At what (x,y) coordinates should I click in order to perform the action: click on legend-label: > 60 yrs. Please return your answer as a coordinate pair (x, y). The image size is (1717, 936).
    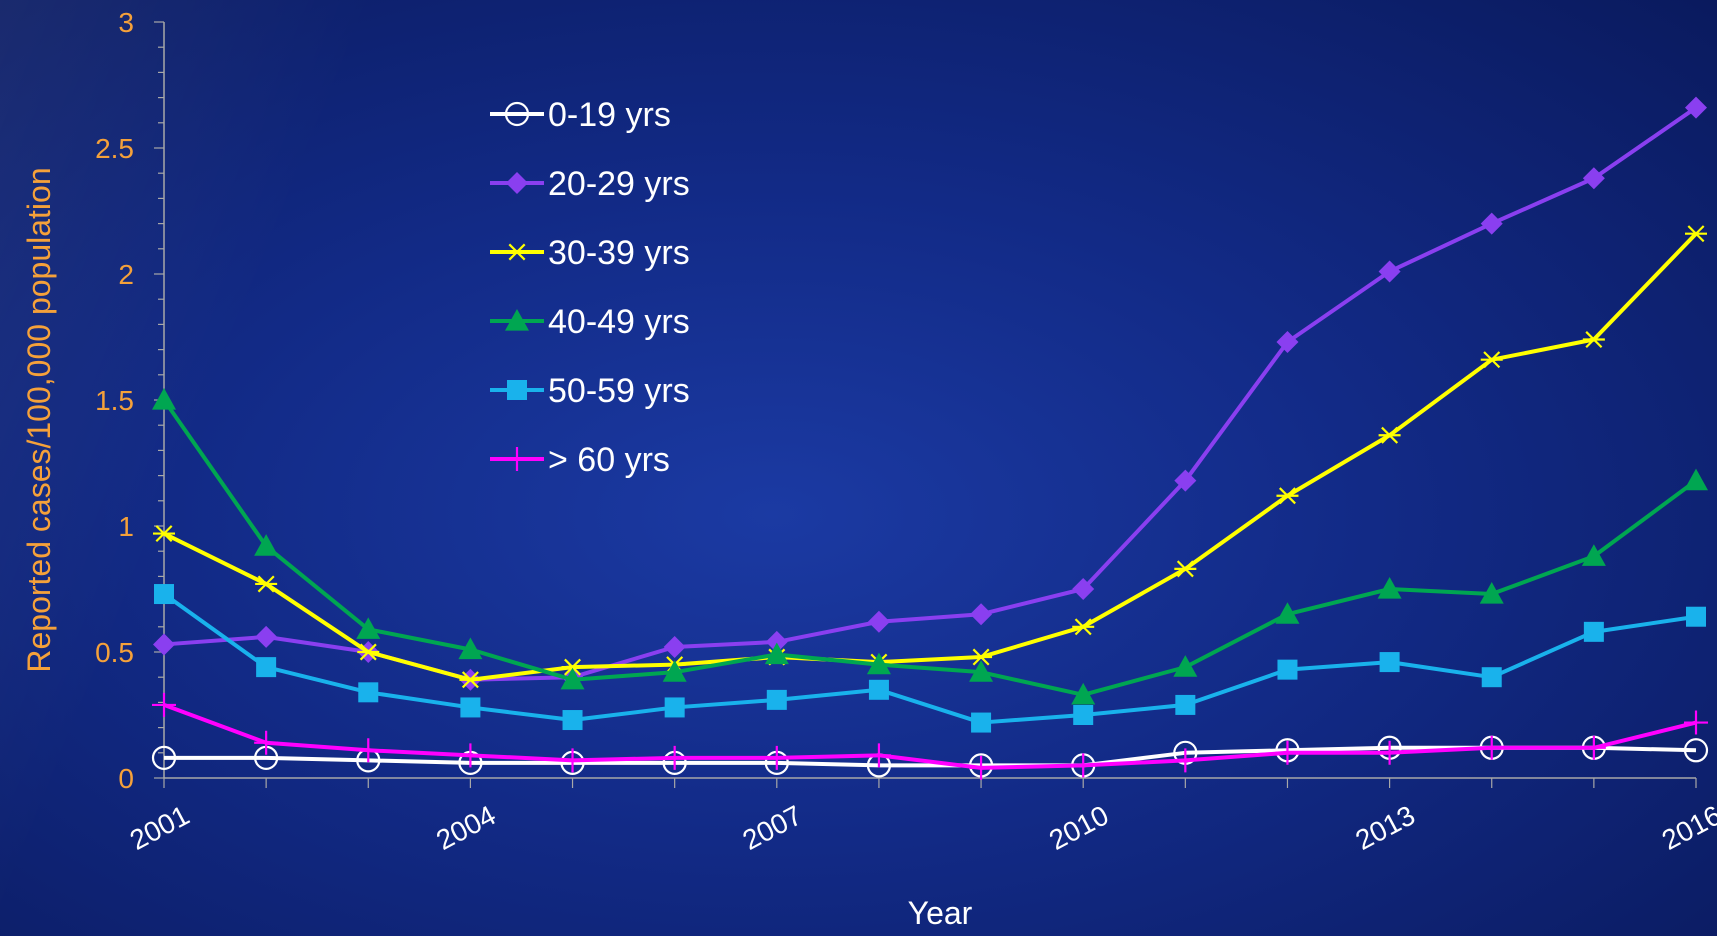
    Looking at the image, I should click on (609, 460).